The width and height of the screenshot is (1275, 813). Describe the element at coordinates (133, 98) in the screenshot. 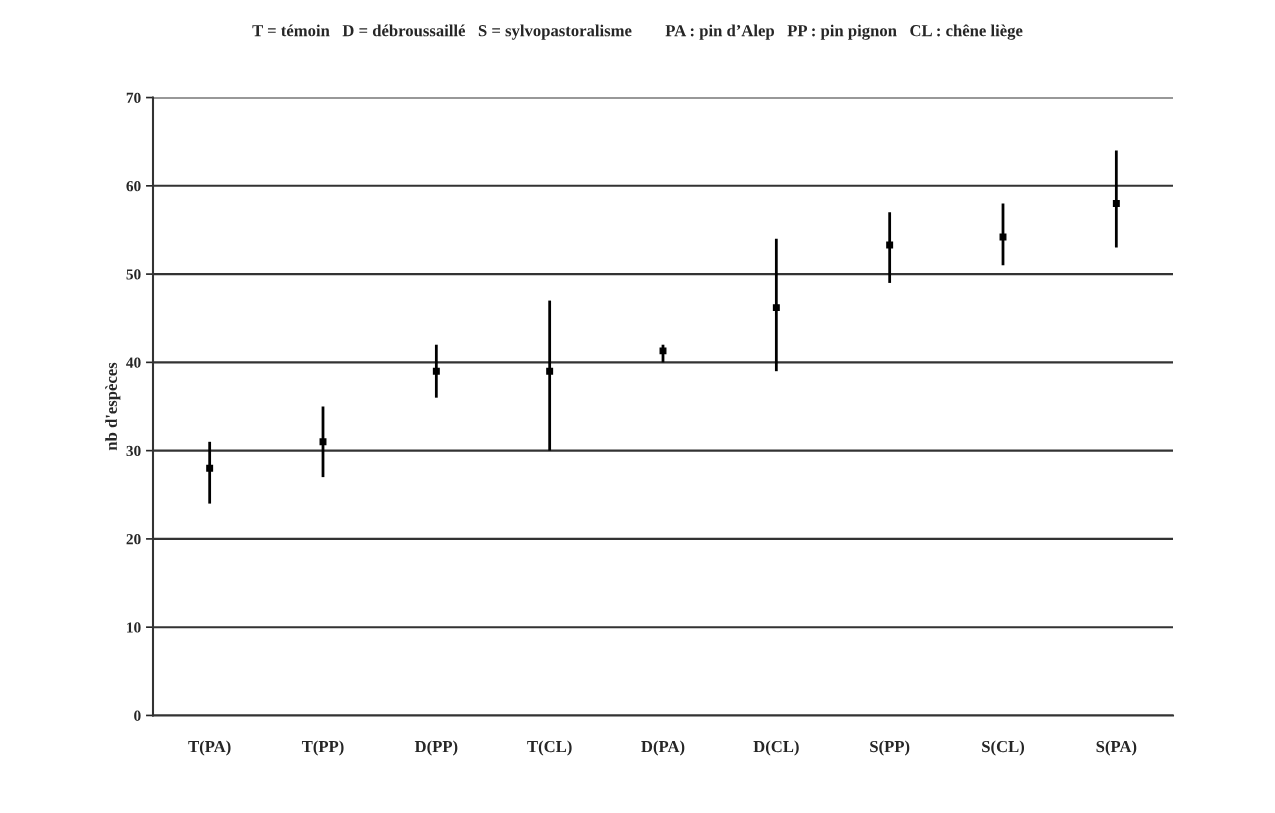

I see `y-tick-label: 70` at that location.